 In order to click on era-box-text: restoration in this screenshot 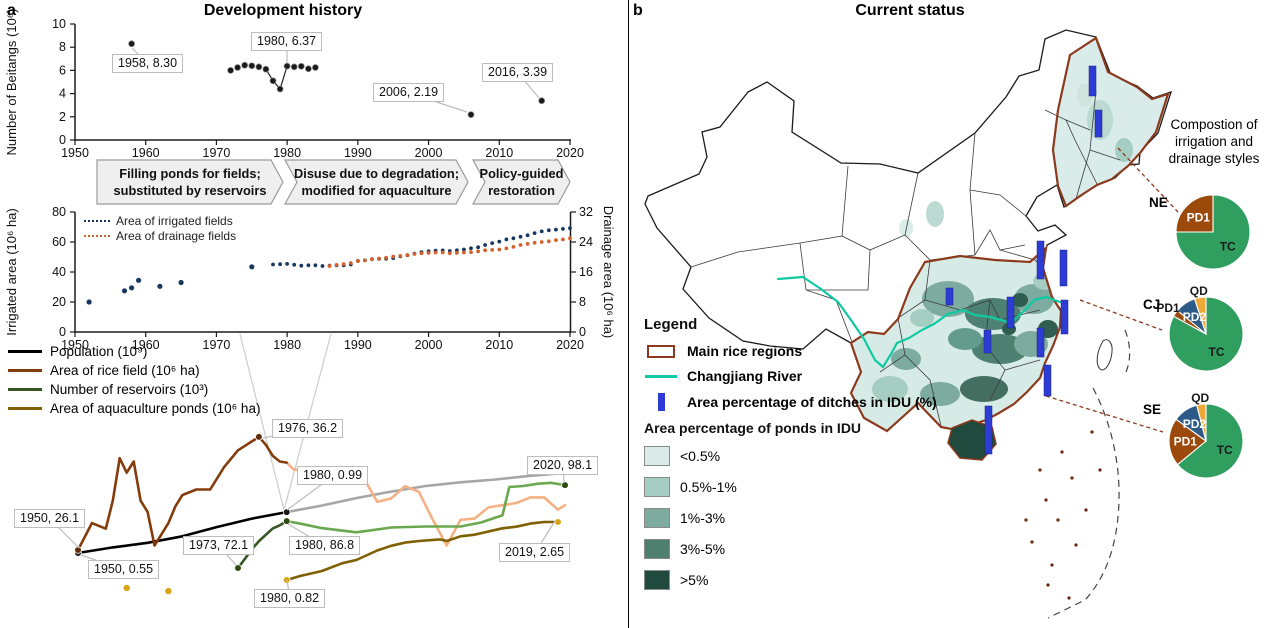, I will do `click(521, 190)`.